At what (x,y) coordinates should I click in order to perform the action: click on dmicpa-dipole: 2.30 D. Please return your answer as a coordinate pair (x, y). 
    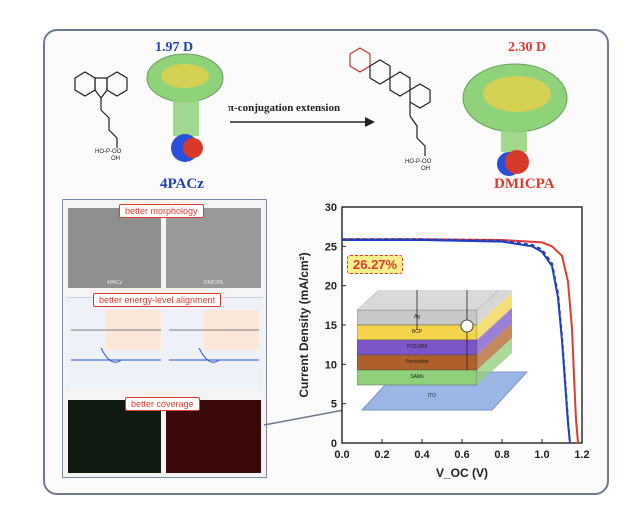
    Looking at the image, I should click on (527, 47).